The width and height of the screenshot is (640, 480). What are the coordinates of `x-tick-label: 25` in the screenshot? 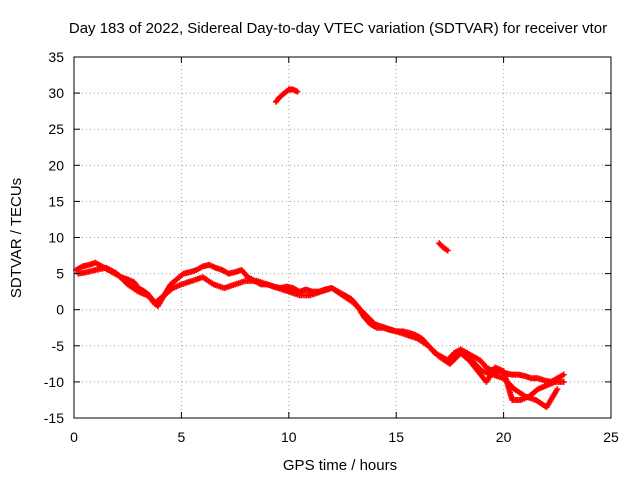 It's located at (611, 437).